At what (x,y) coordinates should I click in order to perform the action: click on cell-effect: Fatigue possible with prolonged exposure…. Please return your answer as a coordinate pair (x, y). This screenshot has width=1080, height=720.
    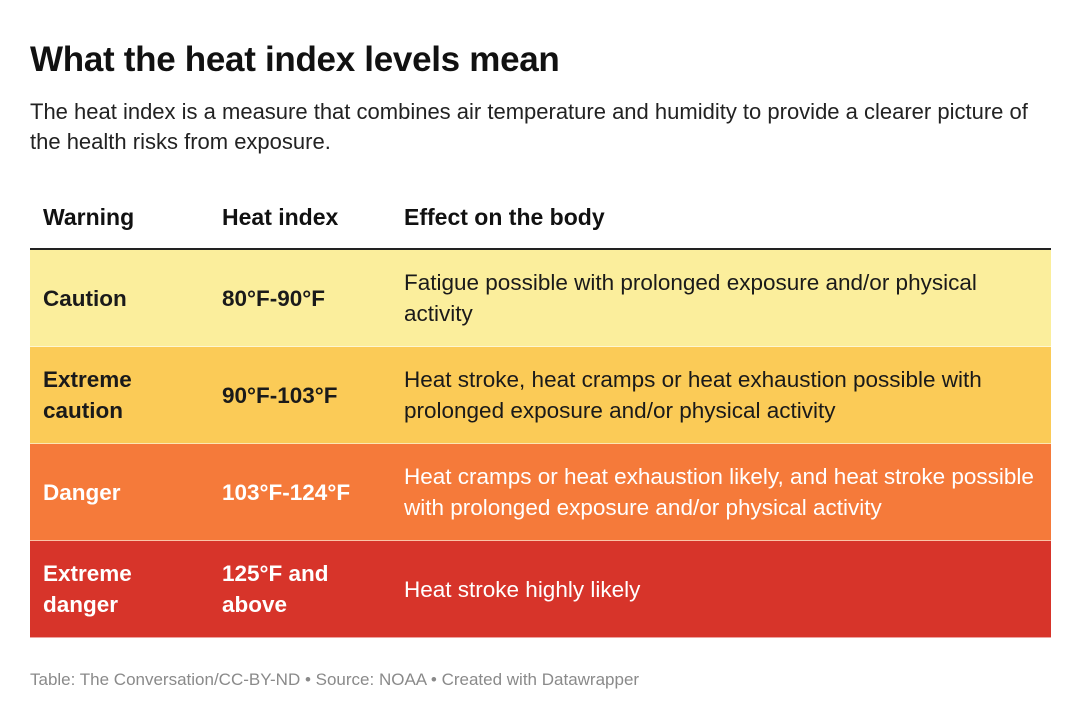
    Looking at the image, I should click on (690, 298).